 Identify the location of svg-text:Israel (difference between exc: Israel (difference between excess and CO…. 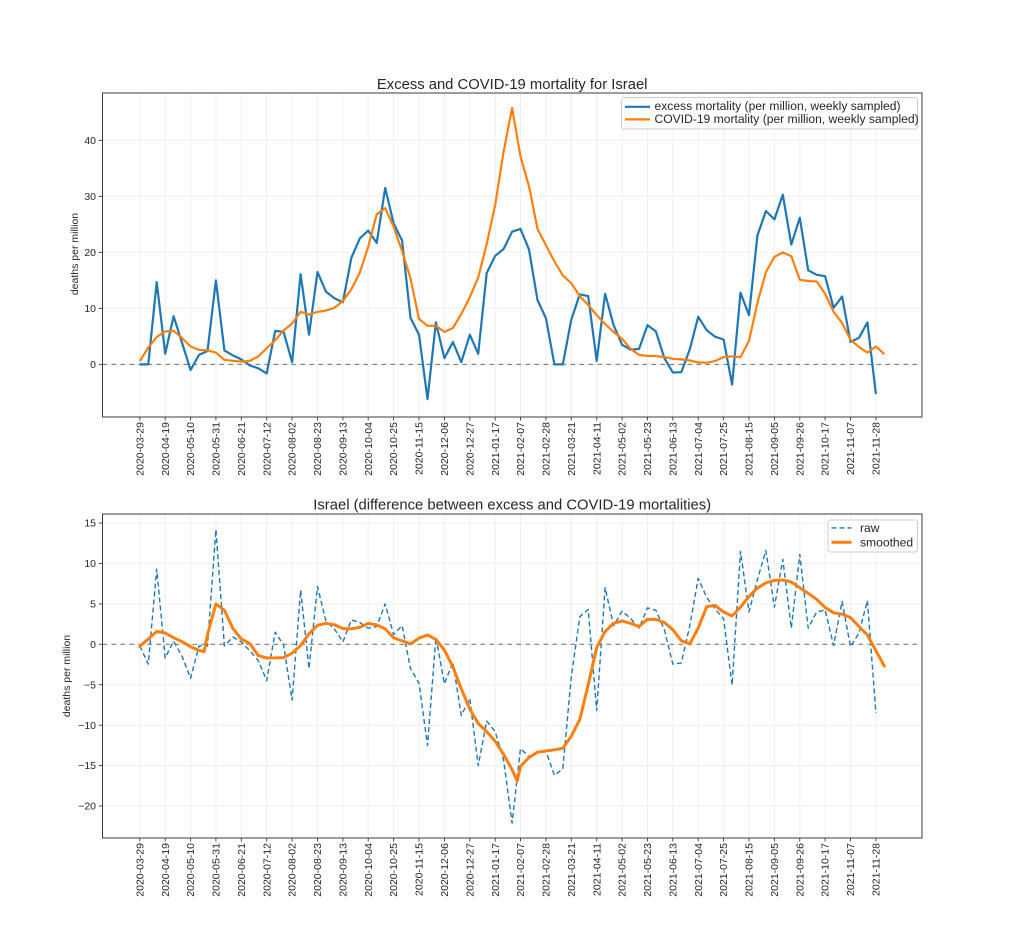
(512, 506).